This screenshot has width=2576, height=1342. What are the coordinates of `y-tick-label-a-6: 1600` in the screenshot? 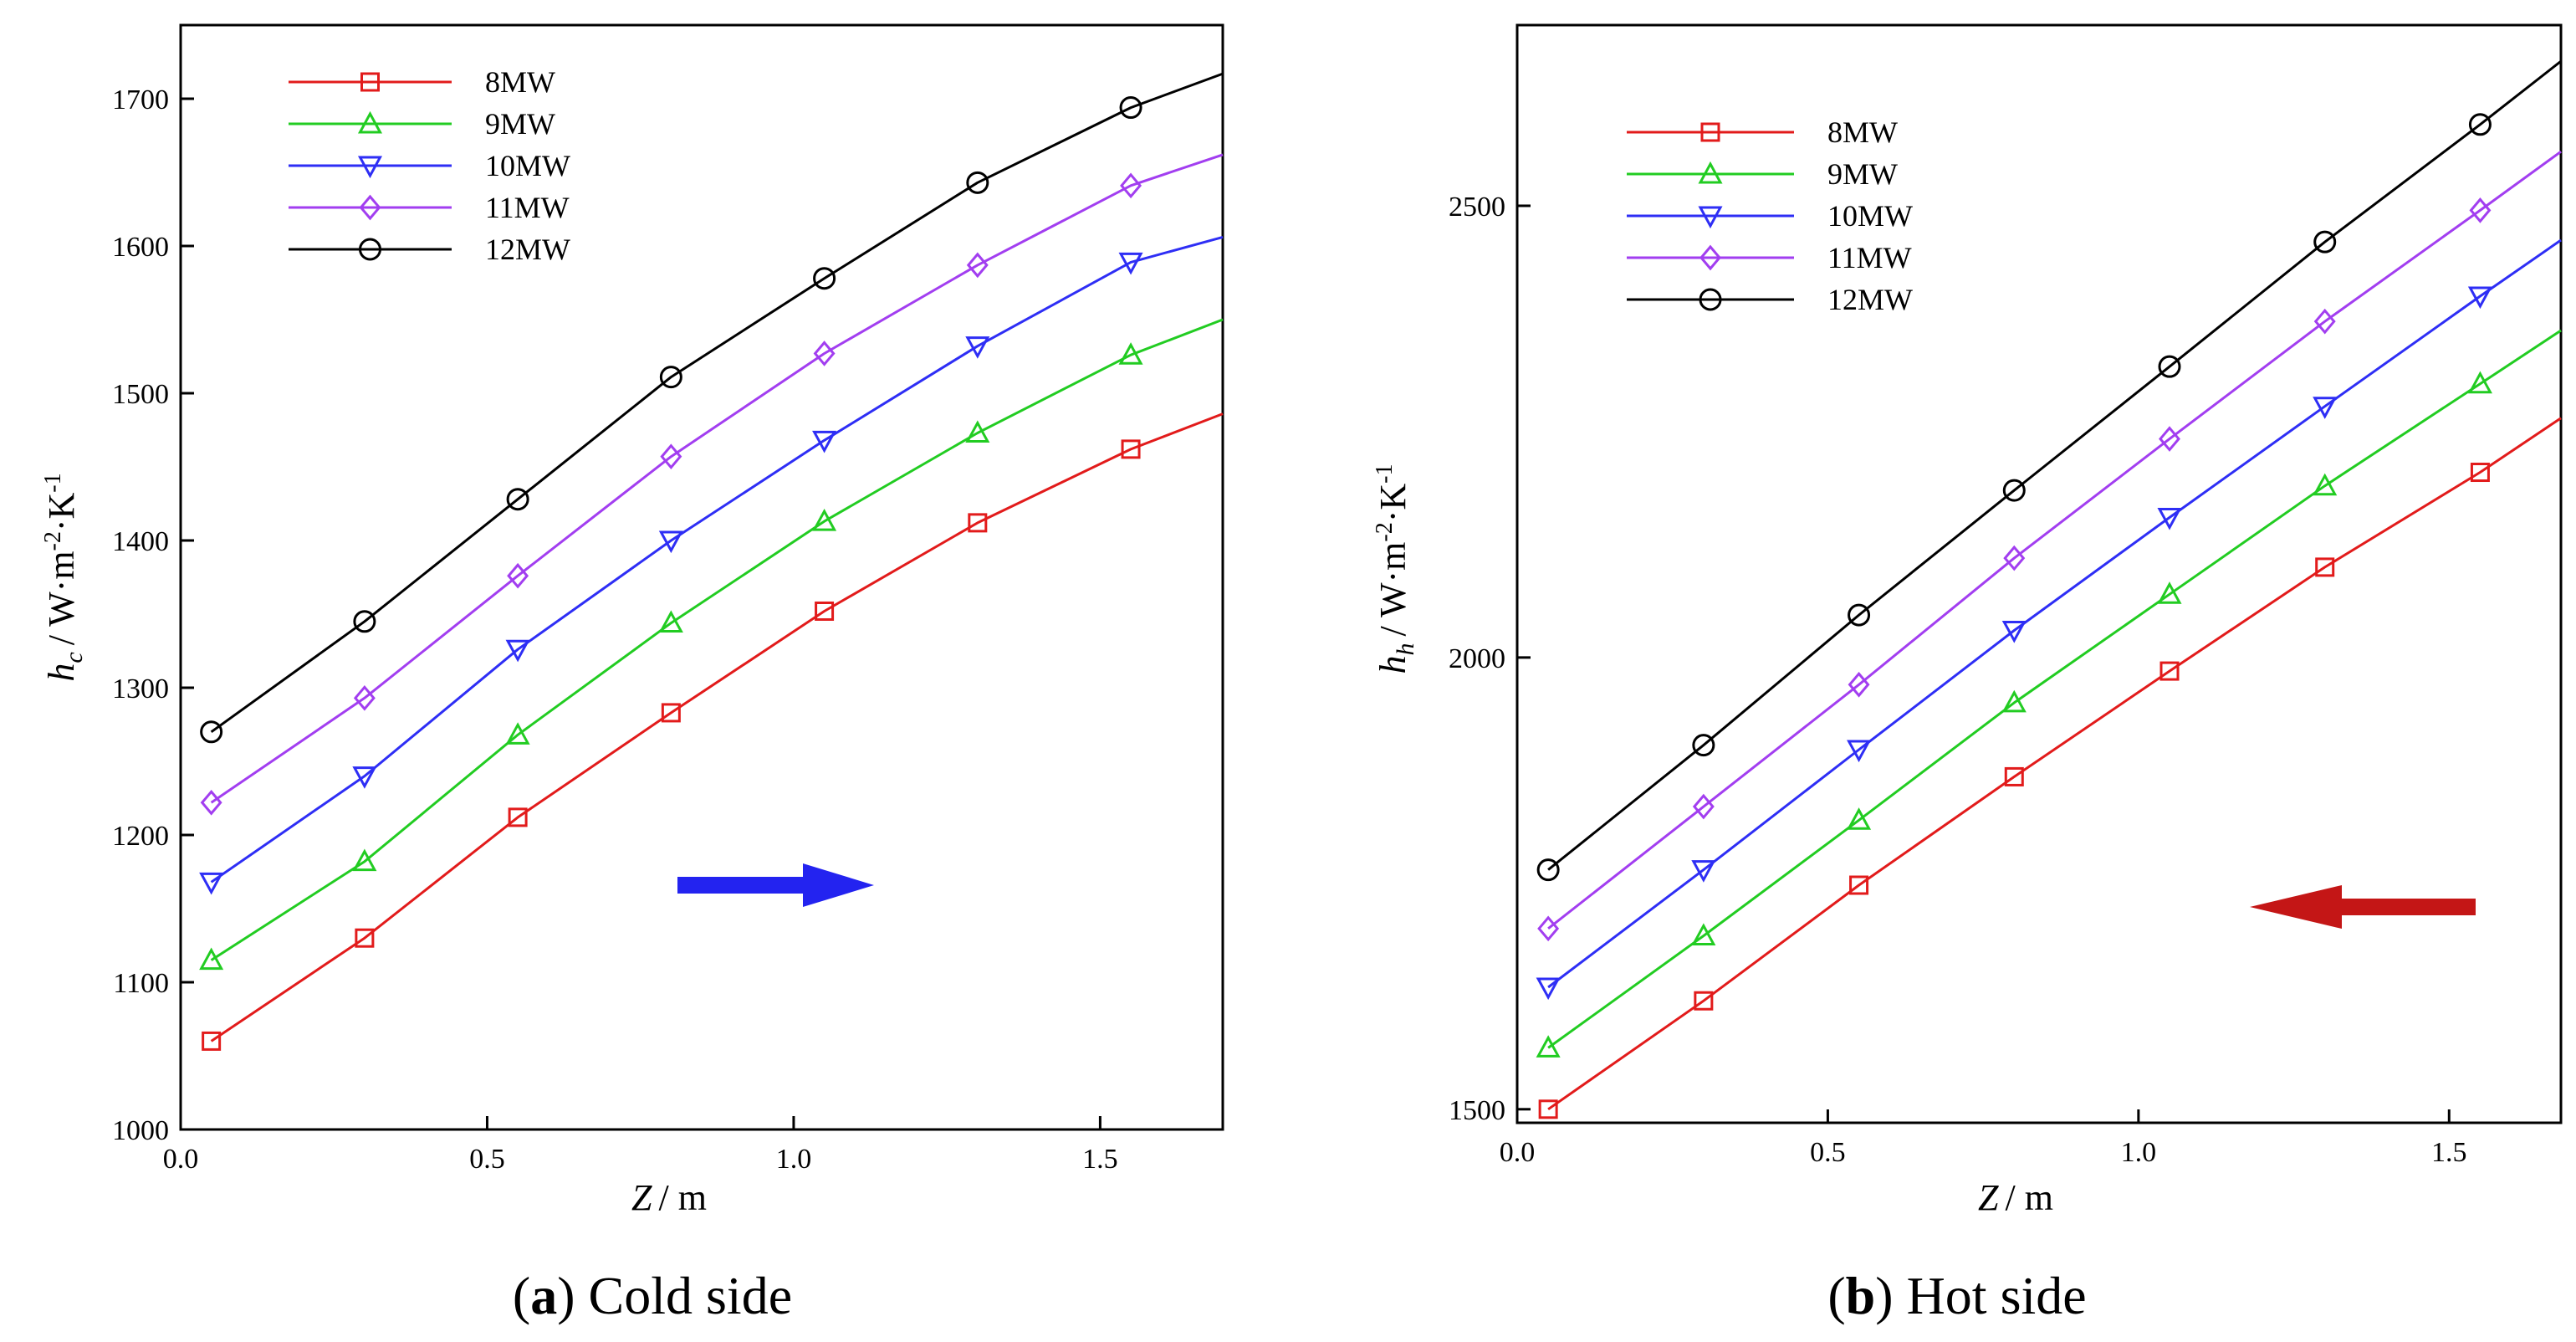 It's located at (140, 247).